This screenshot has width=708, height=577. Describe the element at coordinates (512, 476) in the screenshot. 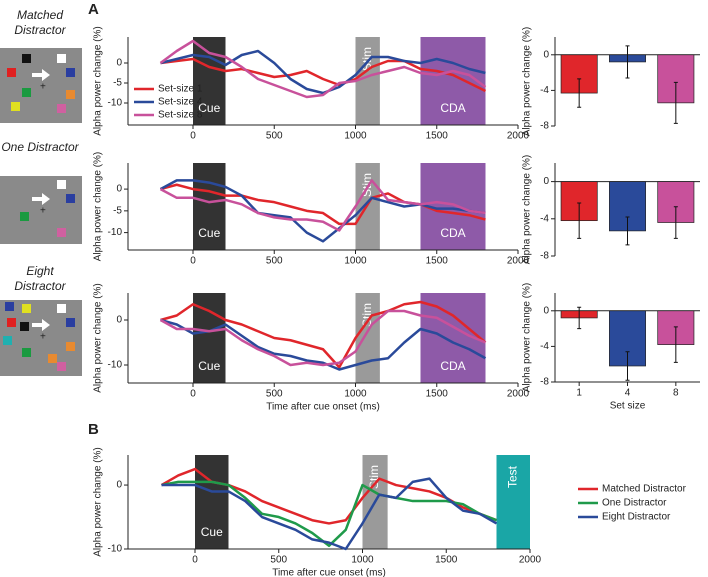

I see `band-label: Test` at that location.